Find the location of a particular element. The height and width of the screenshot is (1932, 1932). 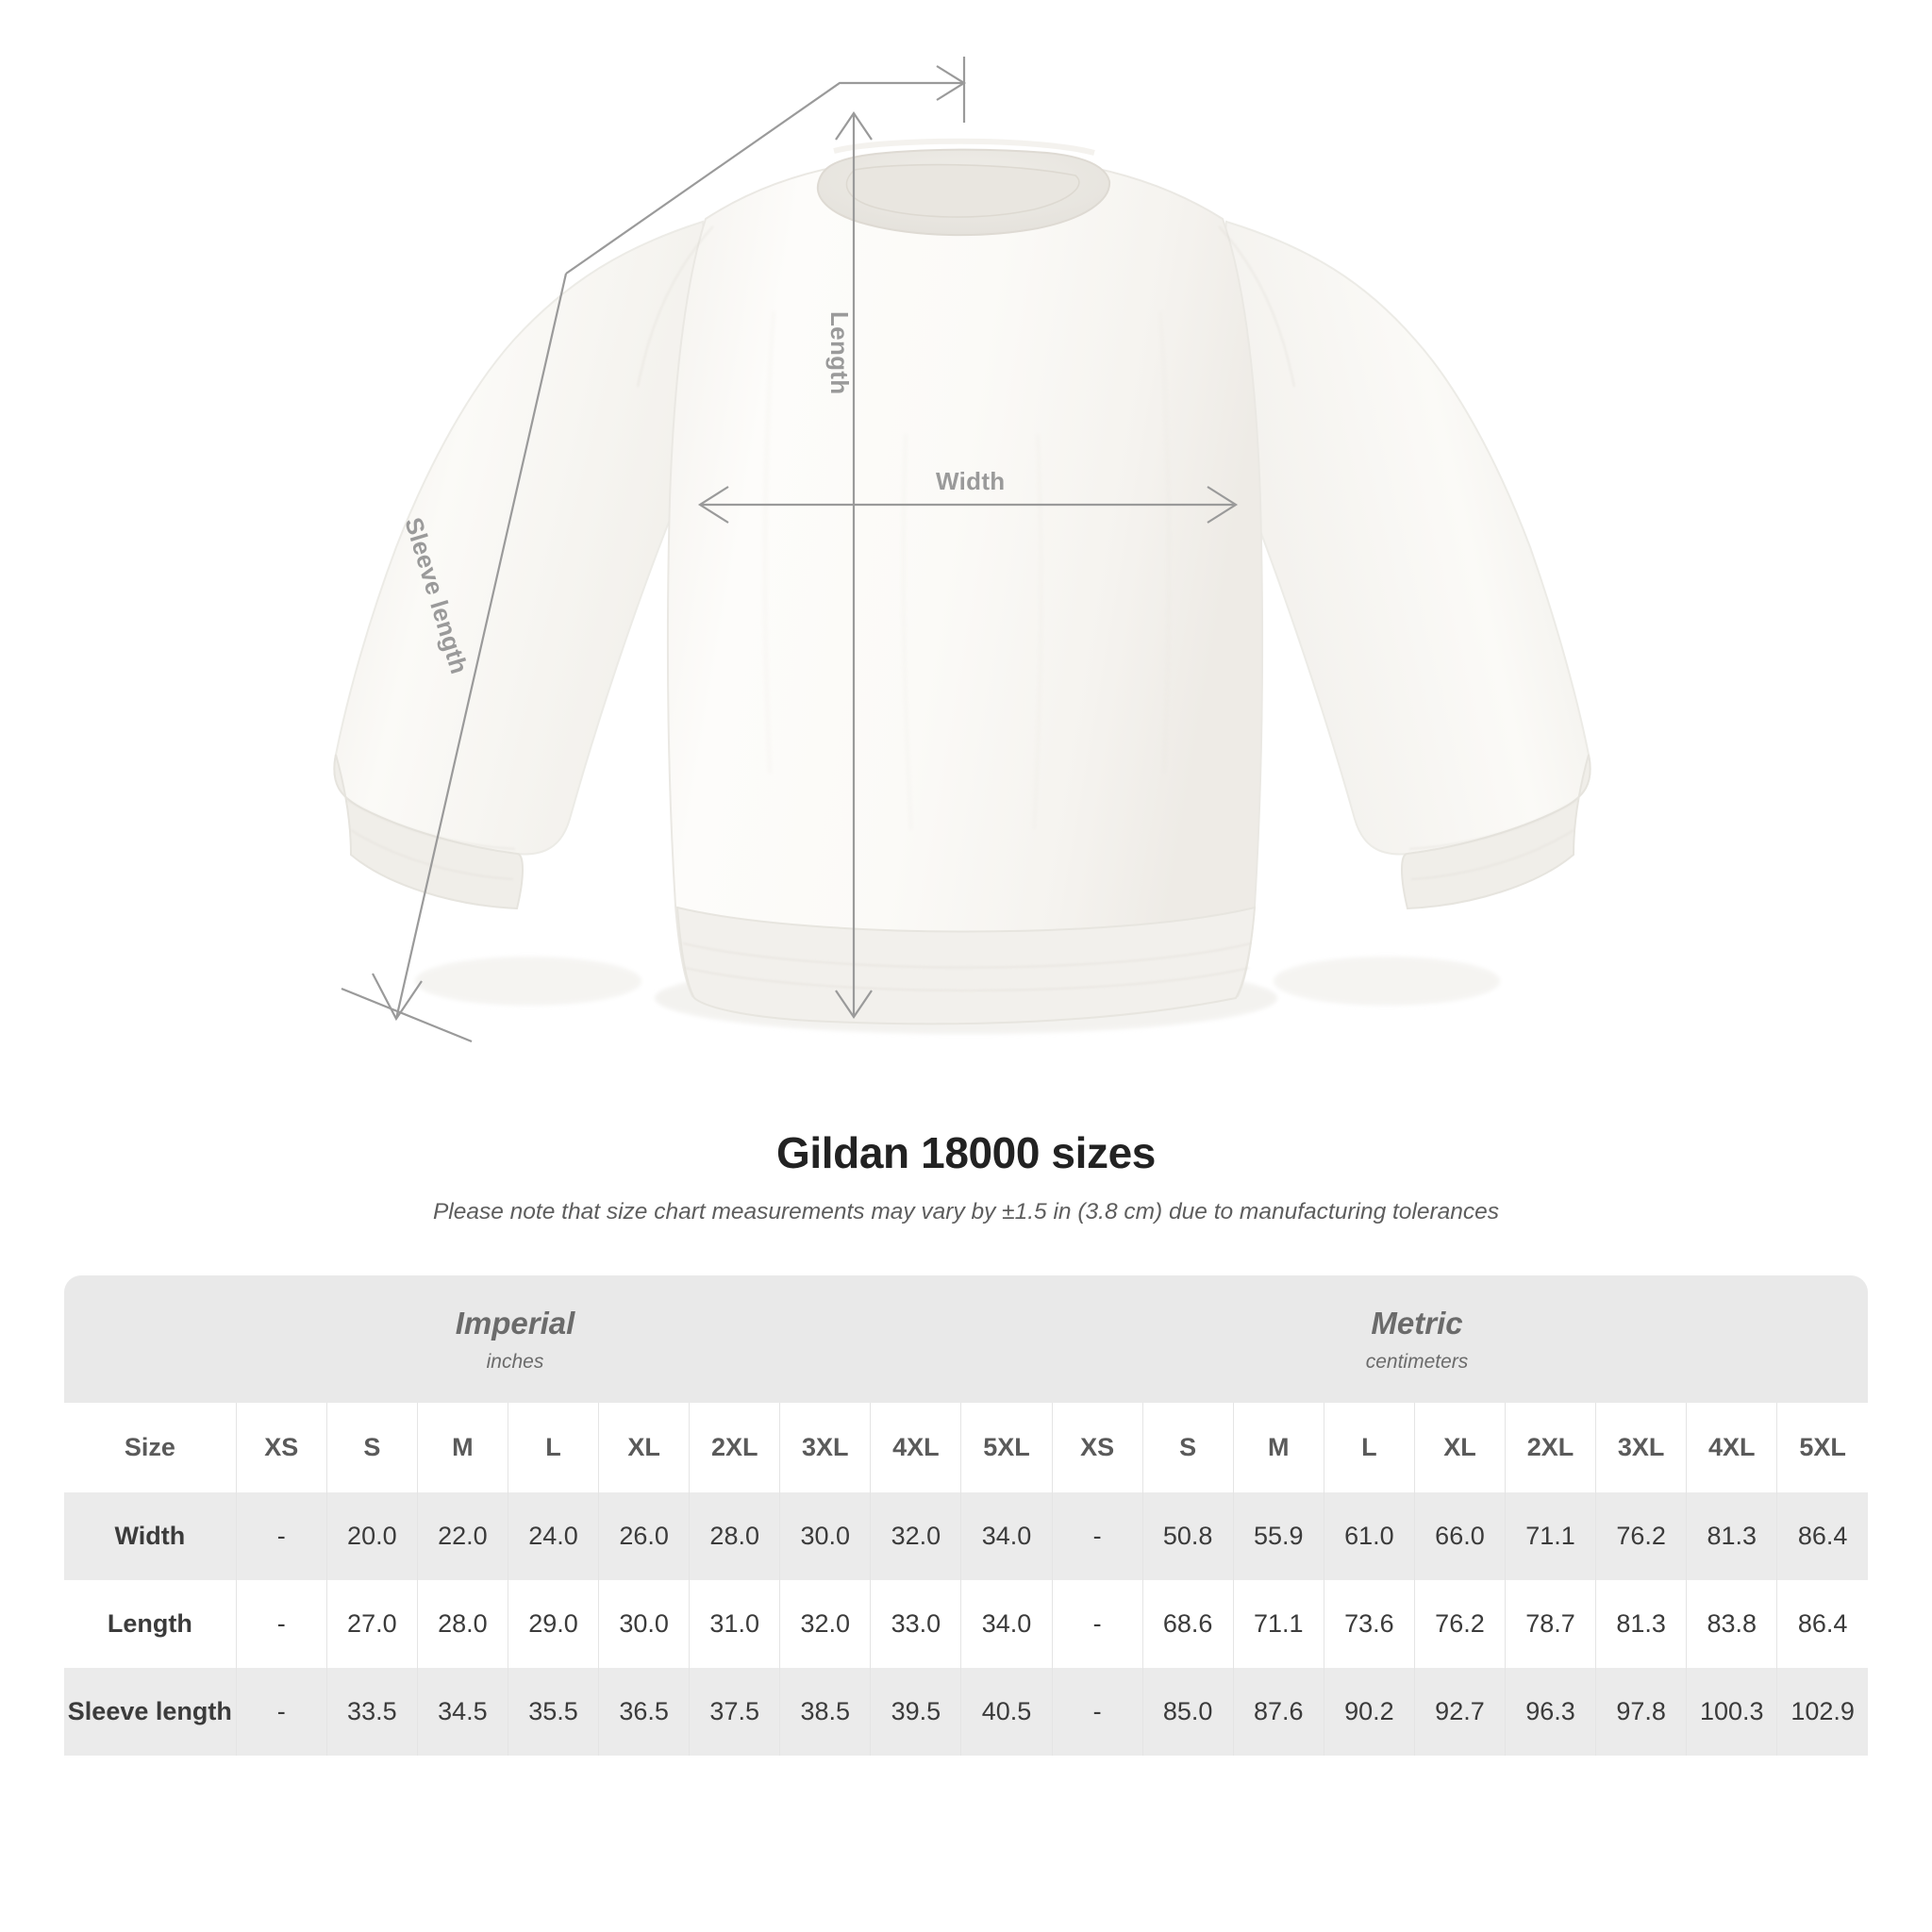

table-row-label: Length is located at coordinates (150, 1624).